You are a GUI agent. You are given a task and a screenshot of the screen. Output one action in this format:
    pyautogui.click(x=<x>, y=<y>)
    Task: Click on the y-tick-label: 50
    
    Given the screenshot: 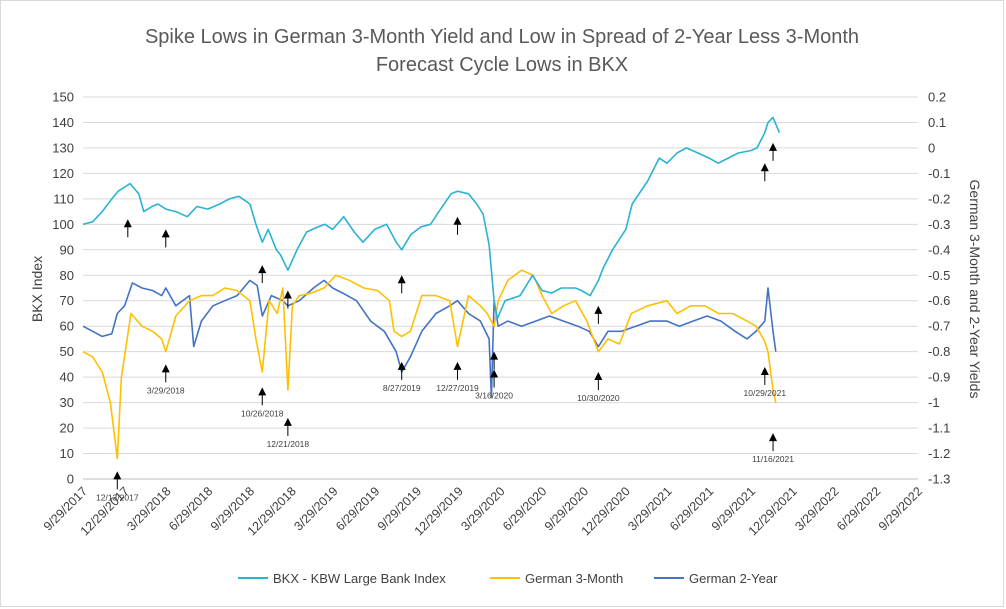 What is the action you would take?
    pyautogui.click(x=67, y=351)
    